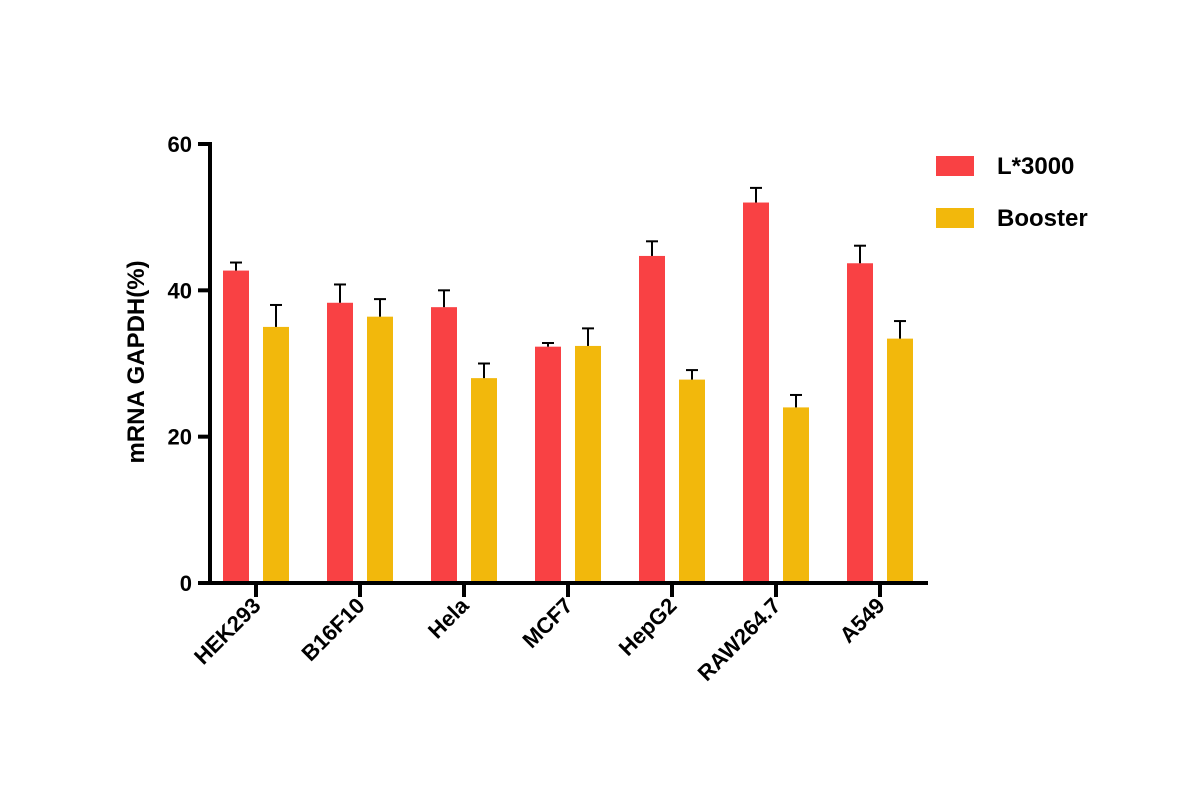 This screenshot has height=800, width=1200. What do you see at coordinates (136, 361) in the screenshot?
I see `y-axis-title: mRNA GAPDH(%)` at bounding box center [136, 361].